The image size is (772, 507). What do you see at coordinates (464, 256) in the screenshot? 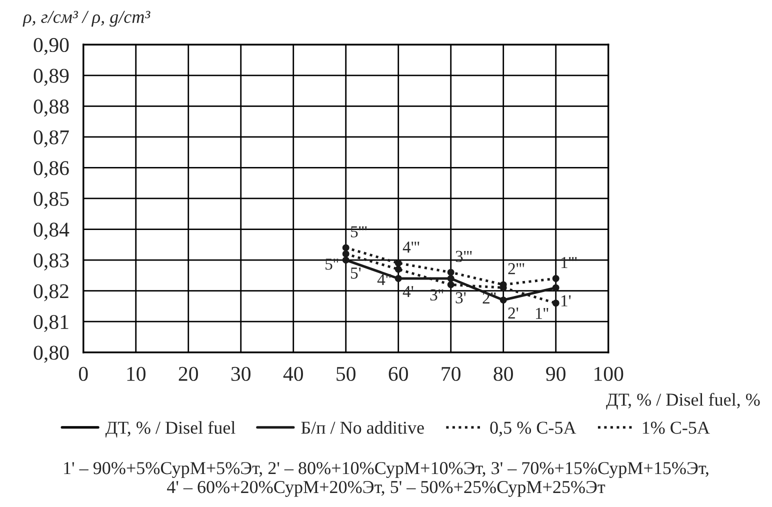
I see `annotation: 3'''` at bounding box center [464, 256].